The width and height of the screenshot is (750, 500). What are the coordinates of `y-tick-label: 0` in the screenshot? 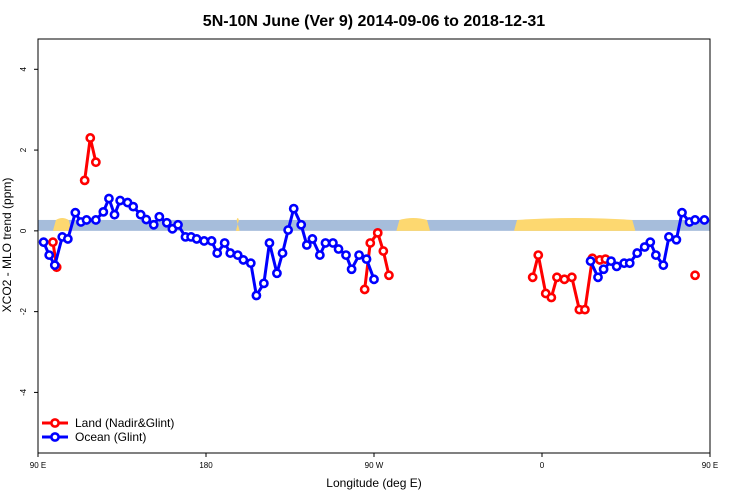 It's located at (23, 230).